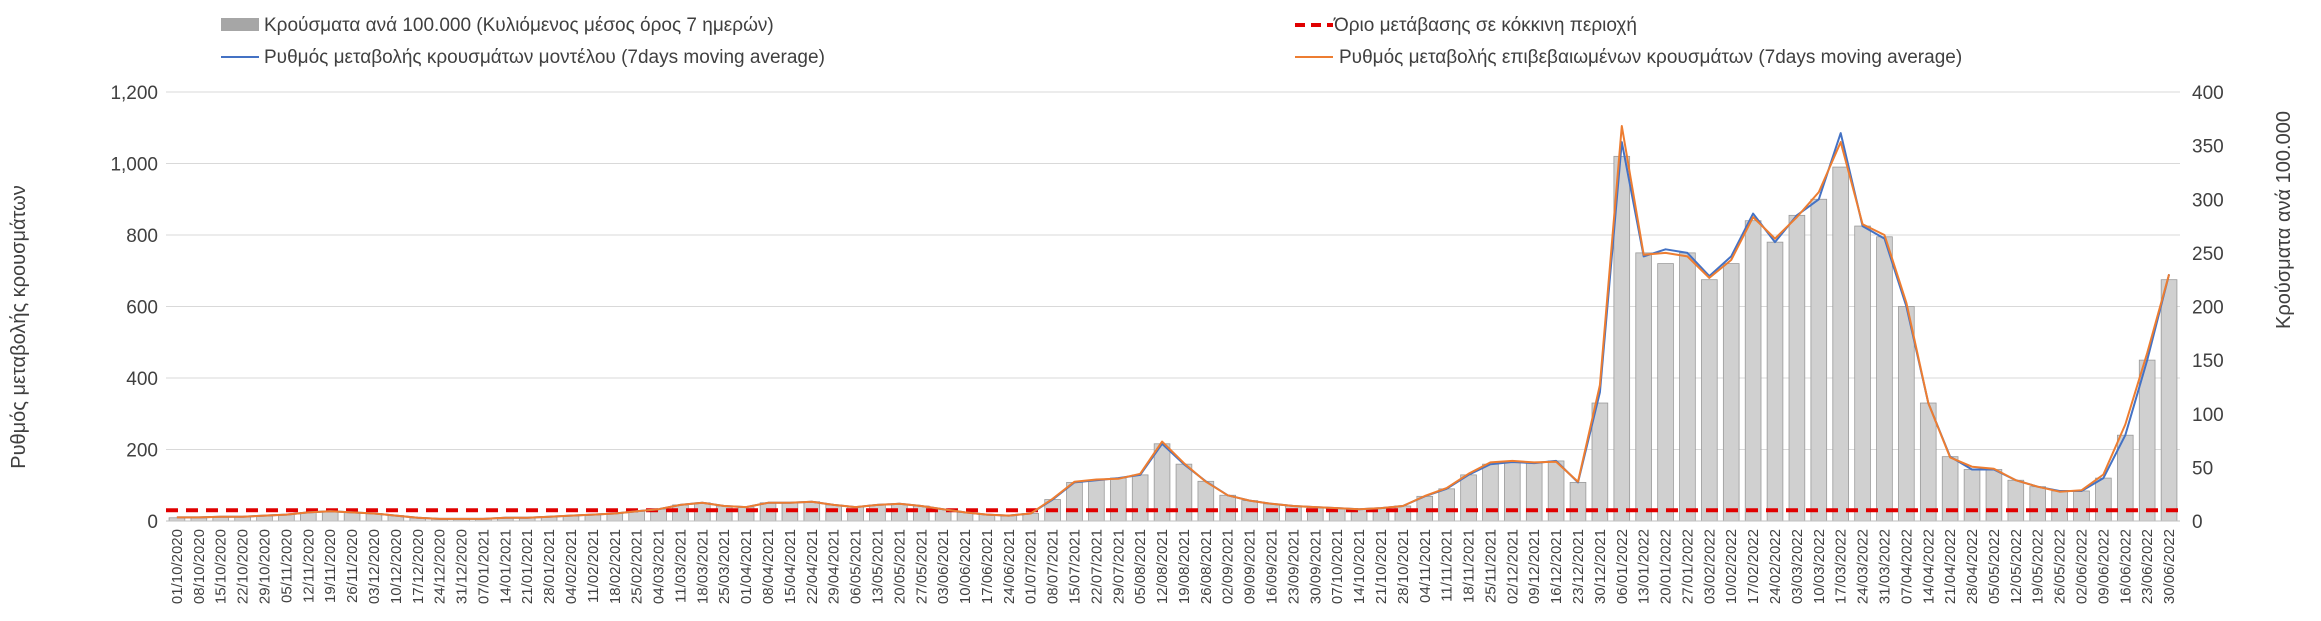  I want to click on x-tick-label: 16/06/2022, so click(2125, 566).